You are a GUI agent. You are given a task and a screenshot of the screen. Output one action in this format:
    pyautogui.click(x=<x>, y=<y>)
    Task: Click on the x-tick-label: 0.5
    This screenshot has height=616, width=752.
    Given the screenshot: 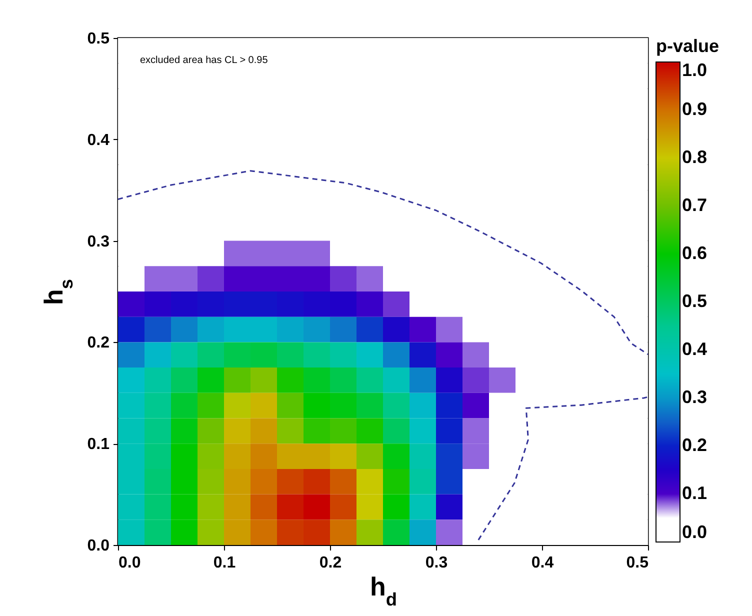 What is the action you would take?
    pyautogui.click(x=637, y=563)
    